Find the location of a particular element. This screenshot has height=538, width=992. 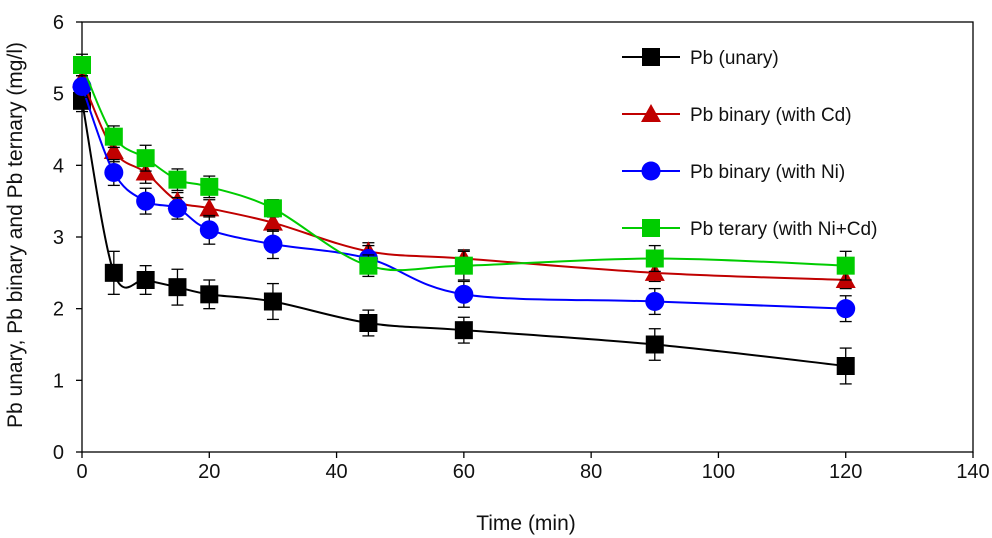

legend-entry: Pb (unary) is located at coordinates (700, 58).